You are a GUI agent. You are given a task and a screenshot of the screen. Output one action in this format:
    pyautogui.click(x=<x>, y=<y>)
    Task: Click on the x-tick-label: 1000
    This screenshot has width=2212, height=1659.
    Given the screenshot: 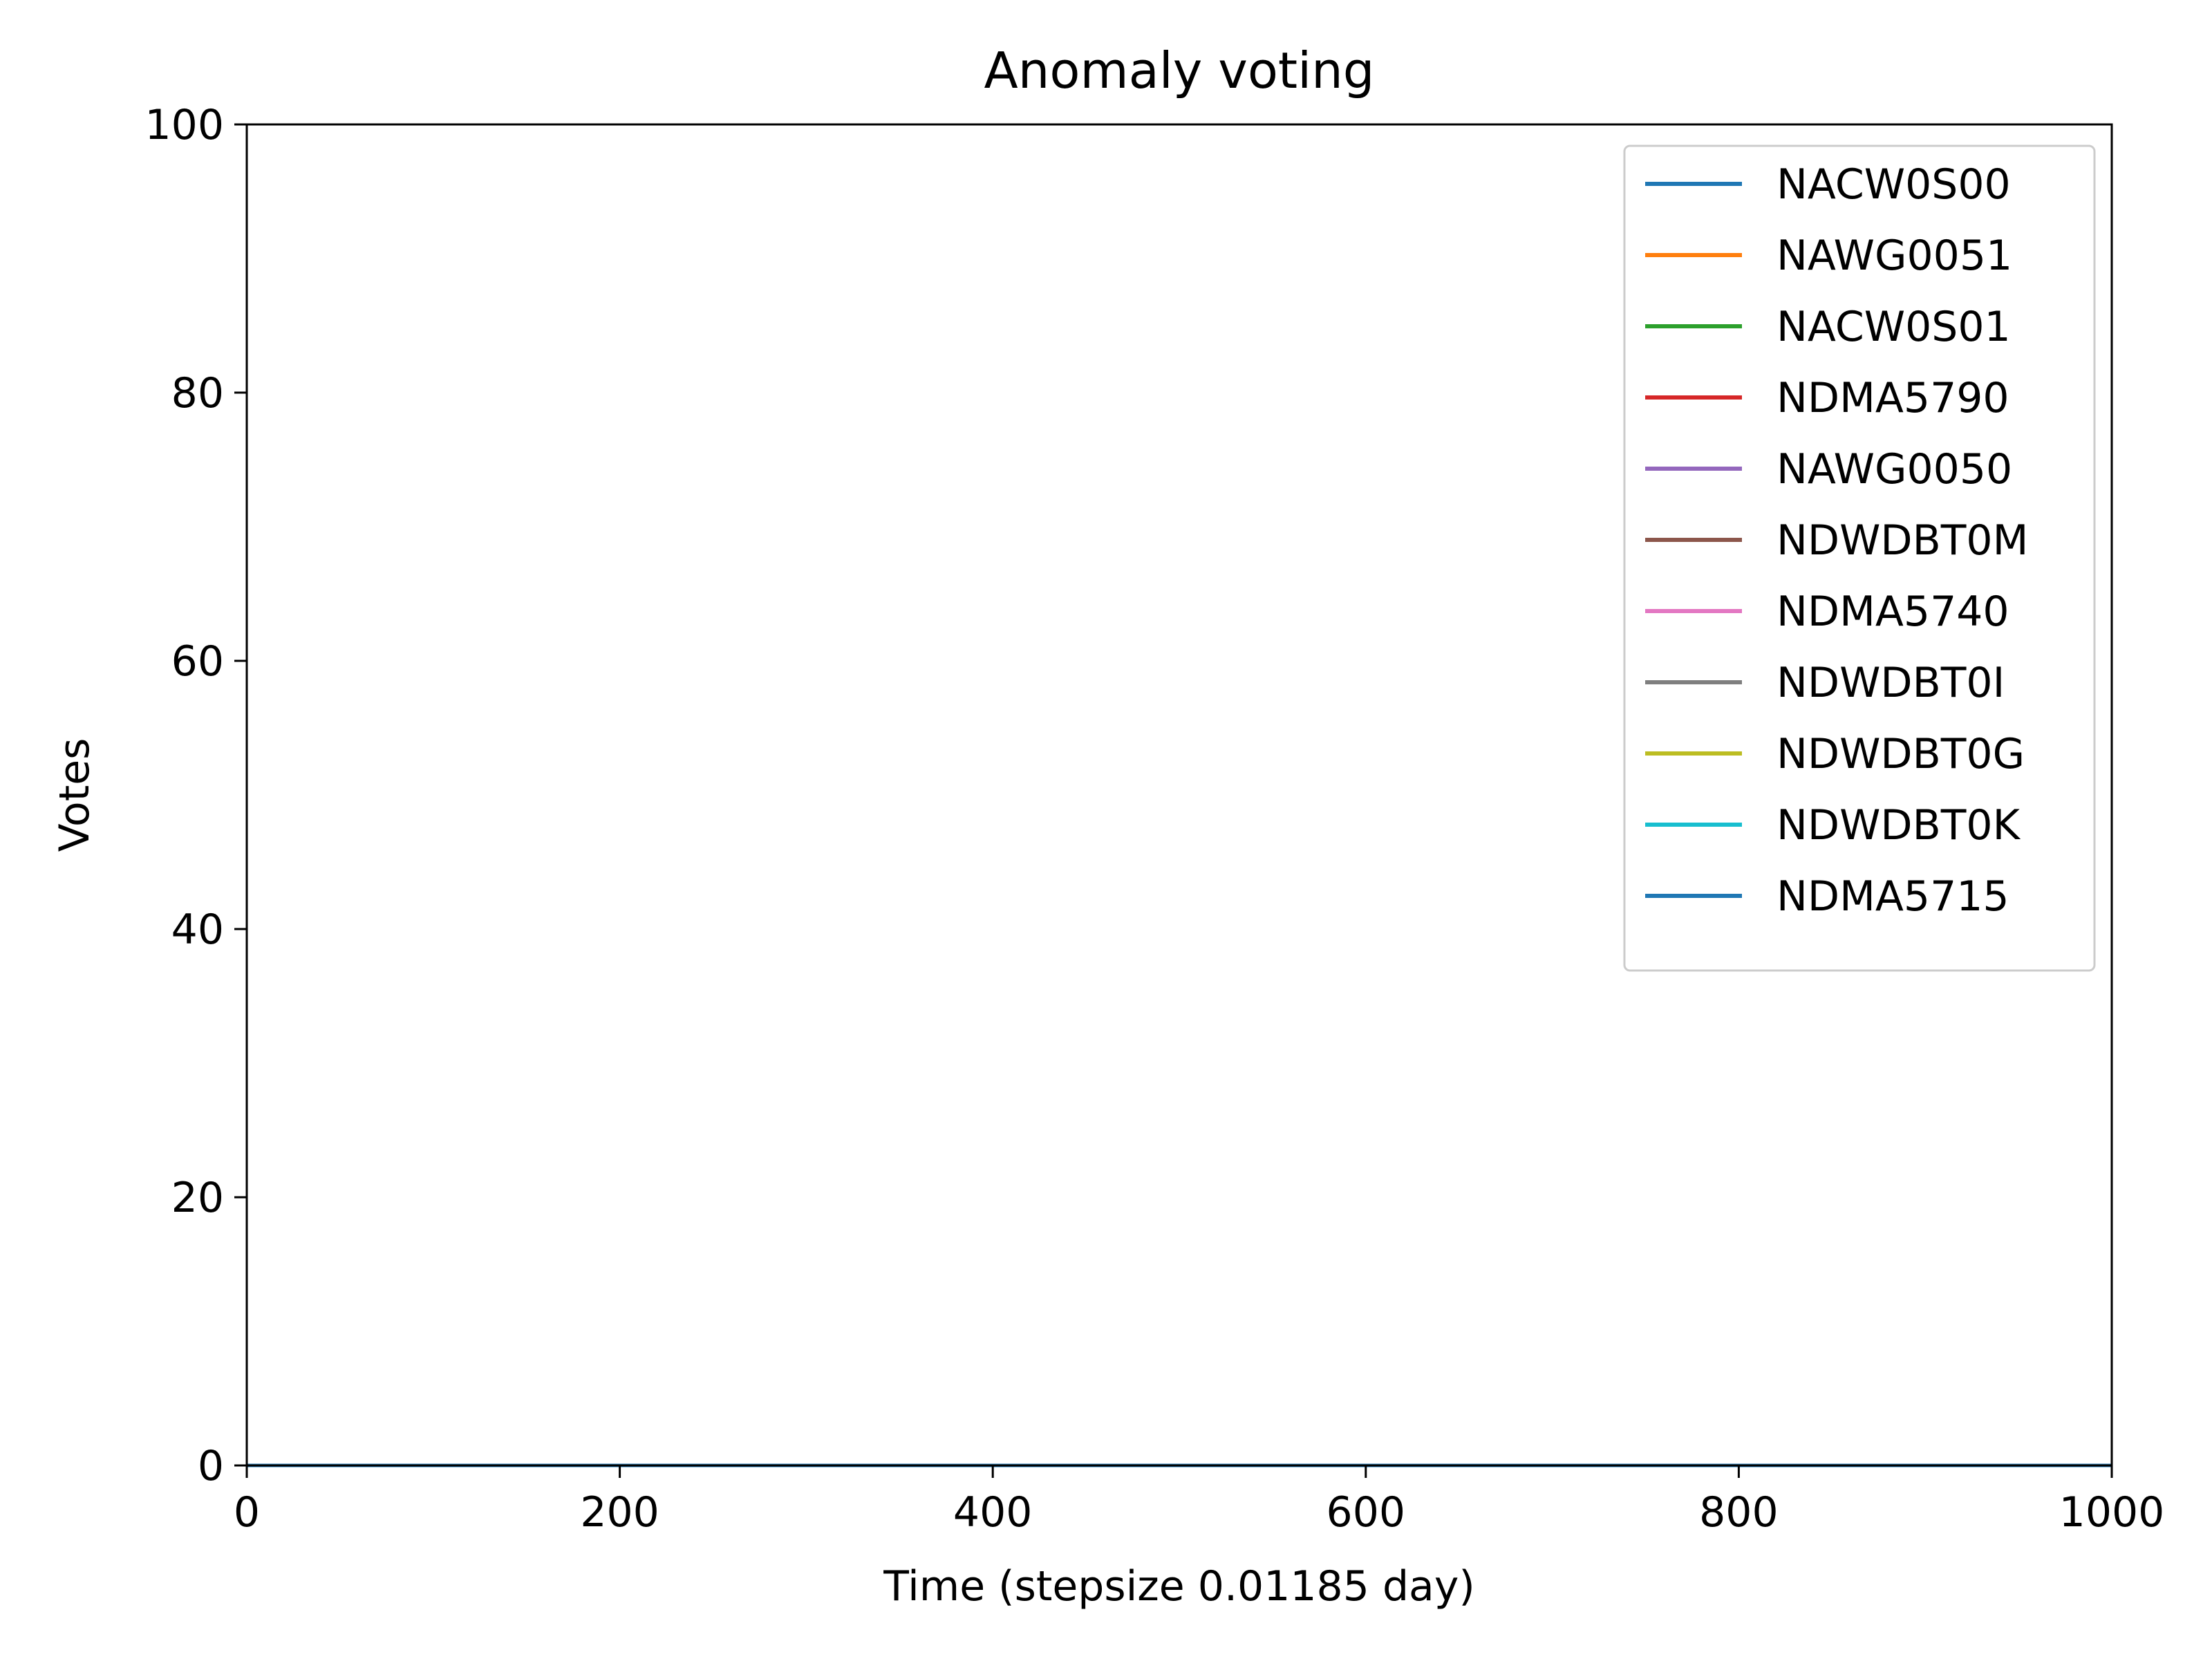 What is the action you would take?
    pyautogui.click(x=2112, y=1512)
    